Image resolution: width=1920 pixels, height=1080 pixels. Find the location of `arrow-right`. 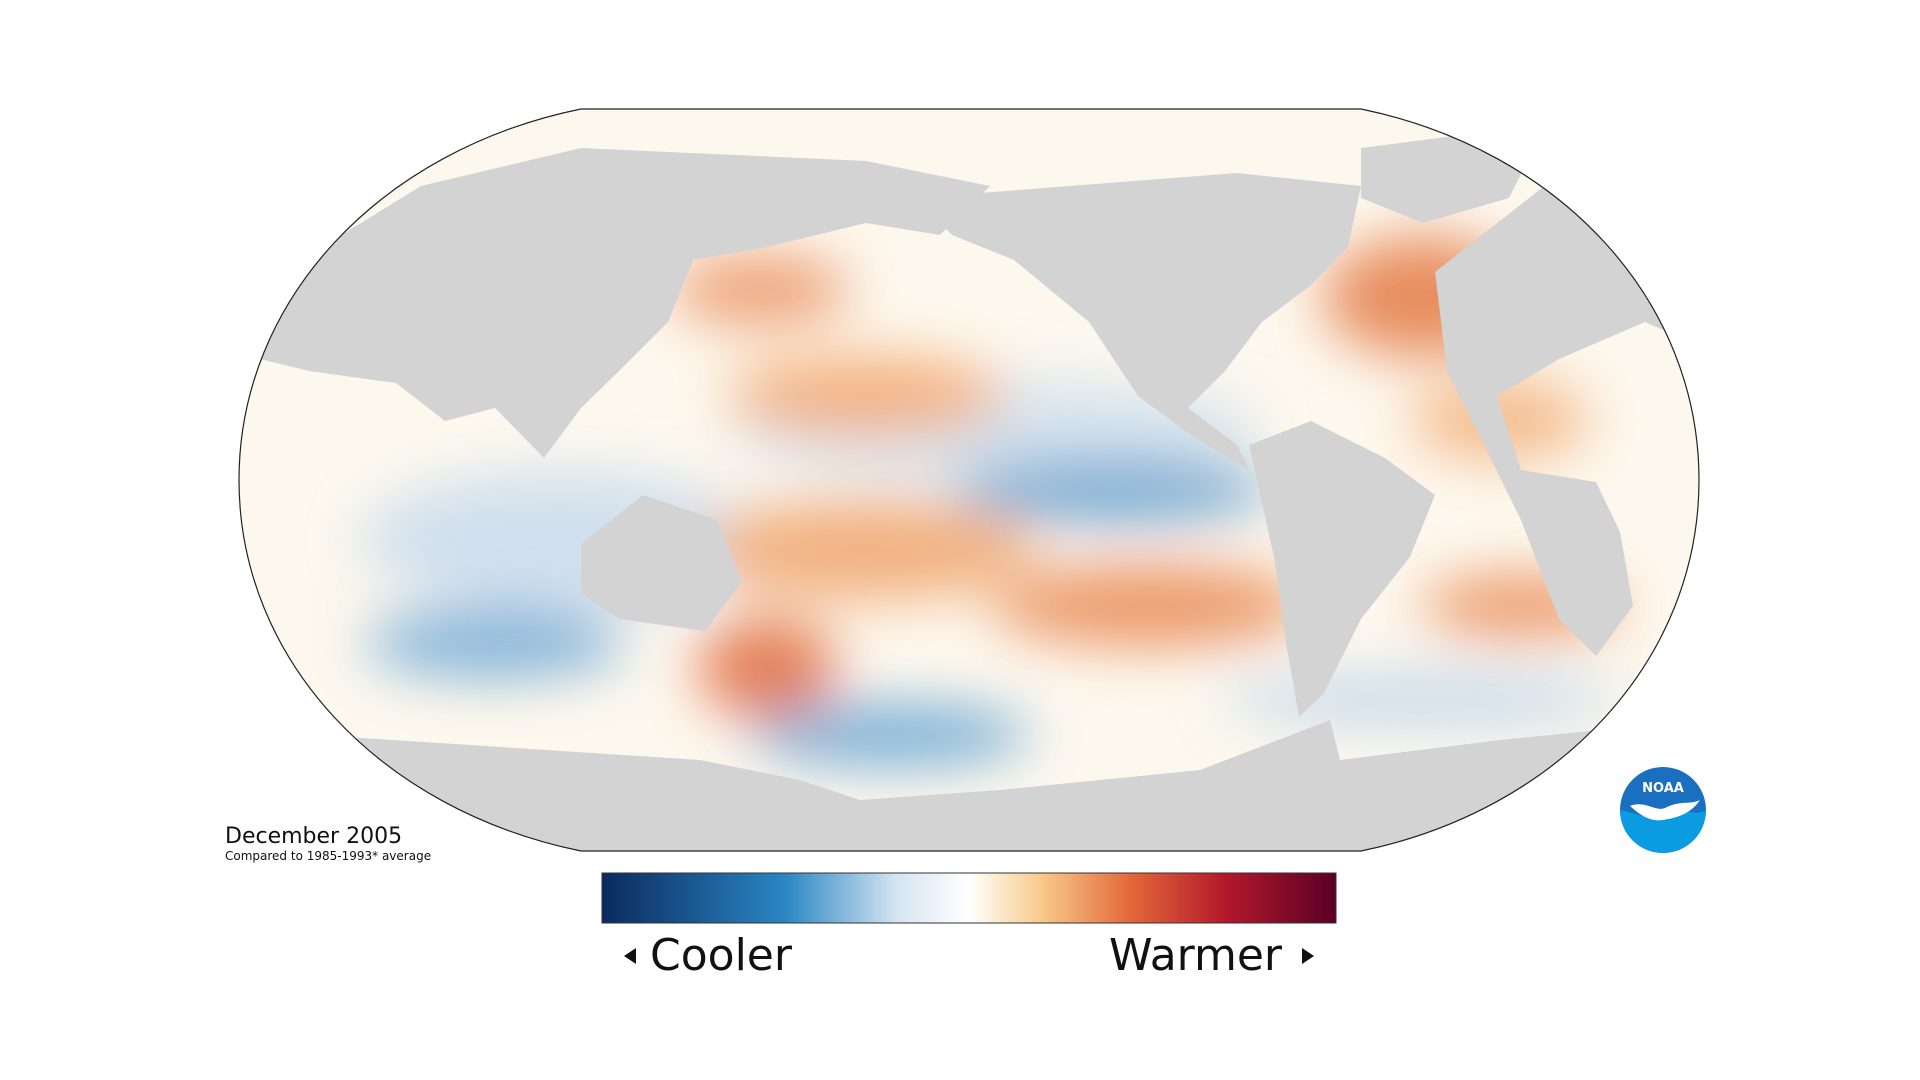

arrow-right is located at coordinates (1308, 956).